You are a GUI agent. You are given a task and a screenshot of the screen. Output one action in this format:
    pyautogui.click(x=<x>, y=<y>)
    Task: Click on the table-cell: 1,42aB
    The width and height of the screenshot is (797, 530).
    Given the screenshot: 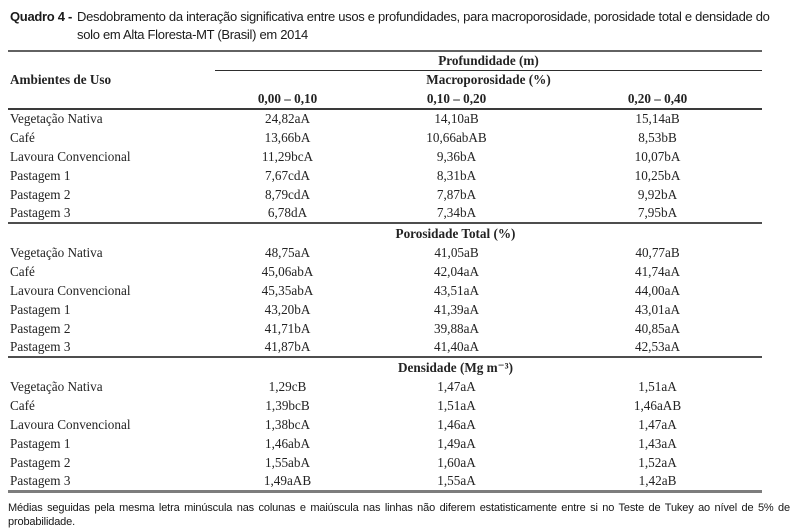 What is the action you would take?
    pyautogui.click(x=657, y=480)
    